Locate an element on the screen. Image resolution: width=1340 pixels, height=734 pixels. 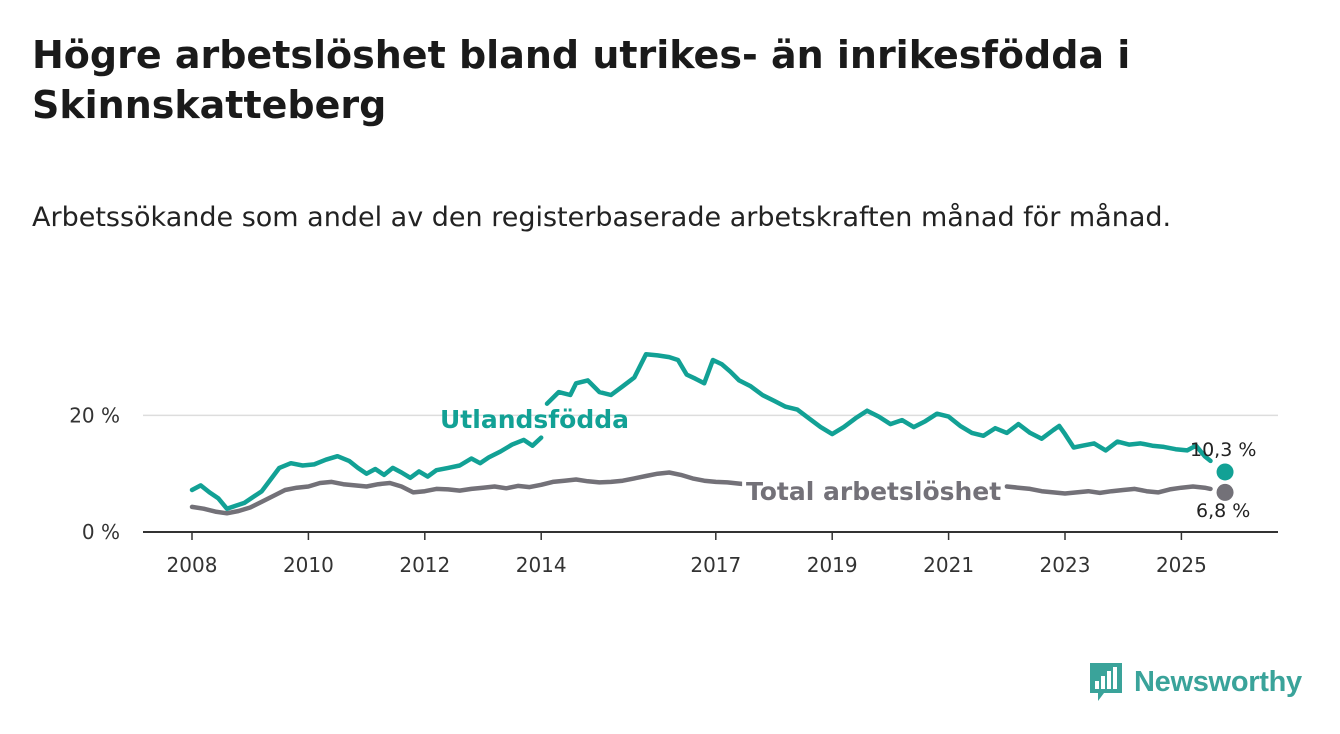
x-tick-label: 2017 is located at coordinates (715, 565).